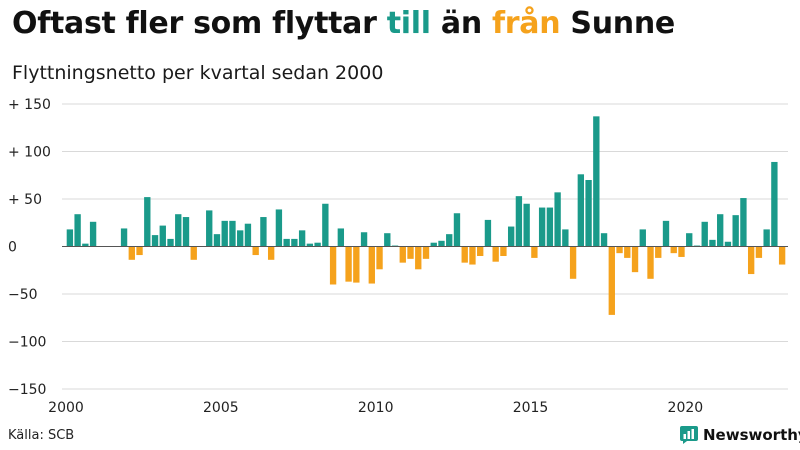 The height and width of the screenshot is (450, 800). What do you see at coordinates (279, 228) in the screenshot?
I see `bar-2006-Q4` at bounding box center [279, 228].